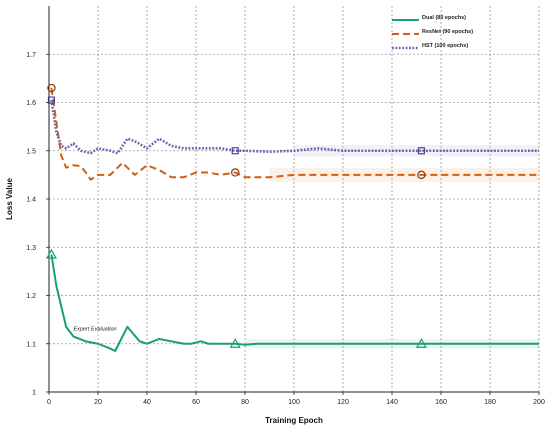  Describe the element at coordinates (31, 344) in the screenshot. I see `y-tick-label: 1.1` at that location.